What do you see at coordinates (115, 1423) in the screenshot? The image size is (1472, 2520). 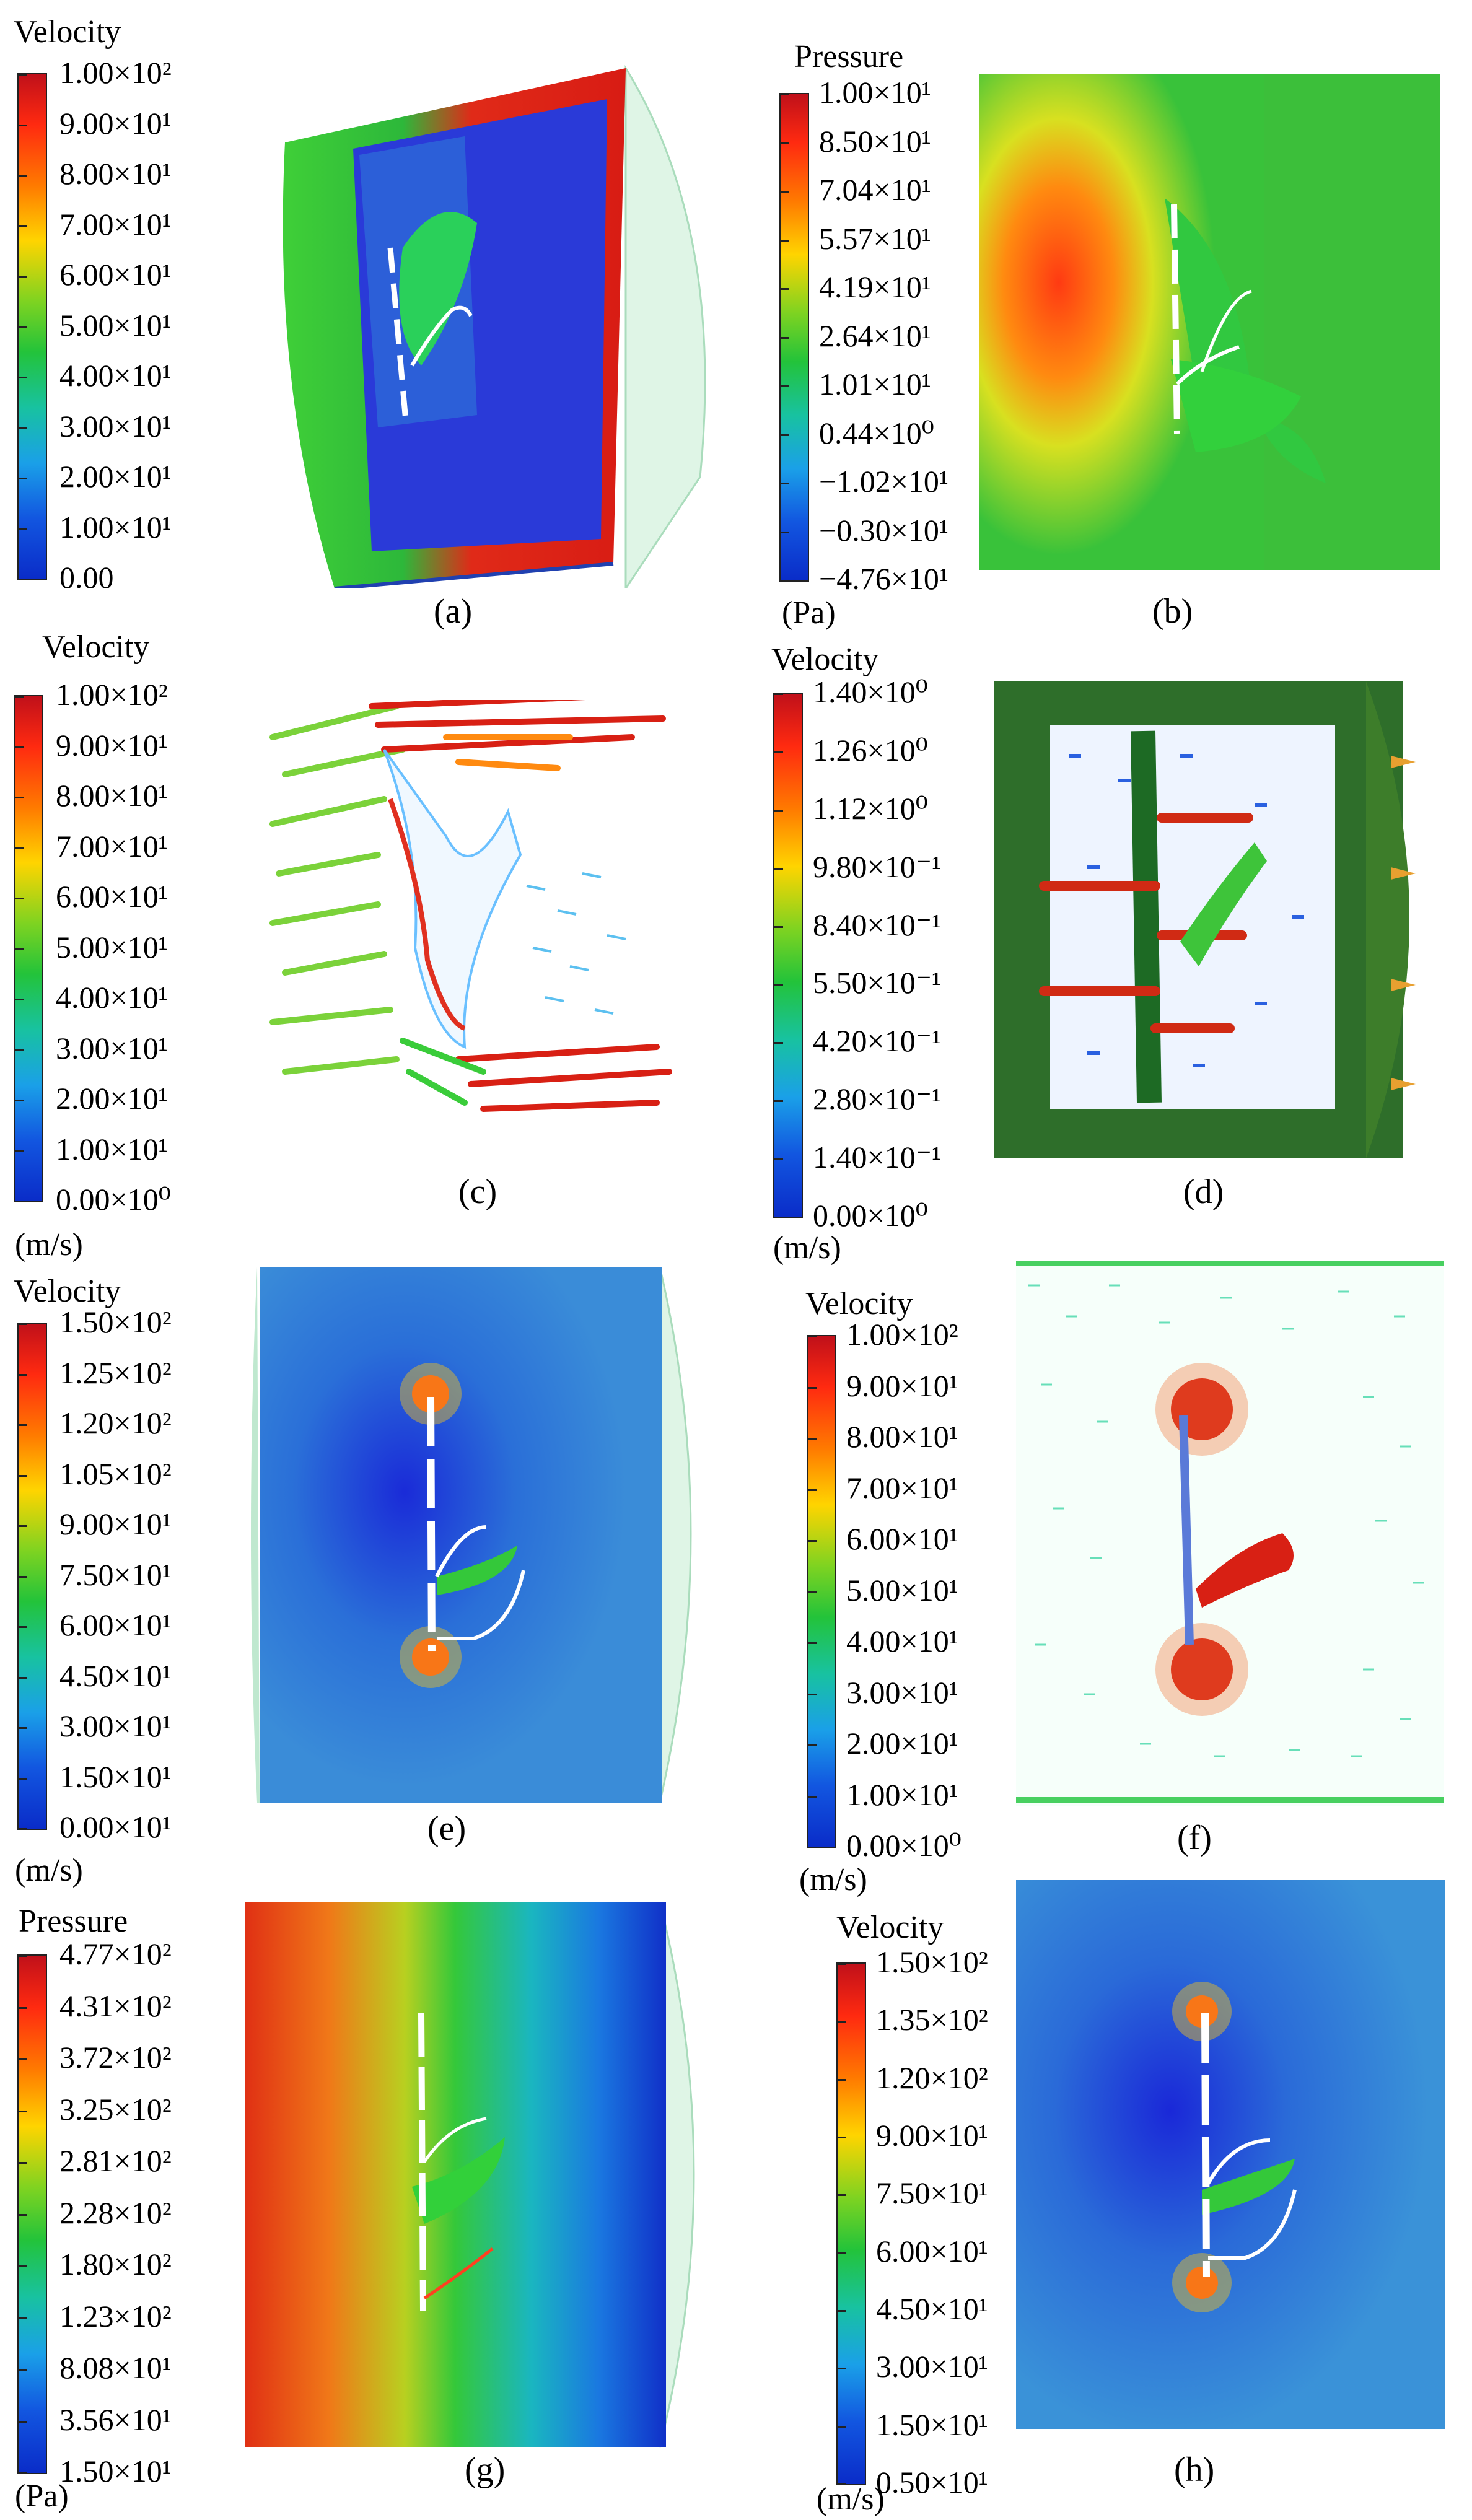 I see `colorbar-tick-label: 1.20×10²` at bounding box center [115, 1423].